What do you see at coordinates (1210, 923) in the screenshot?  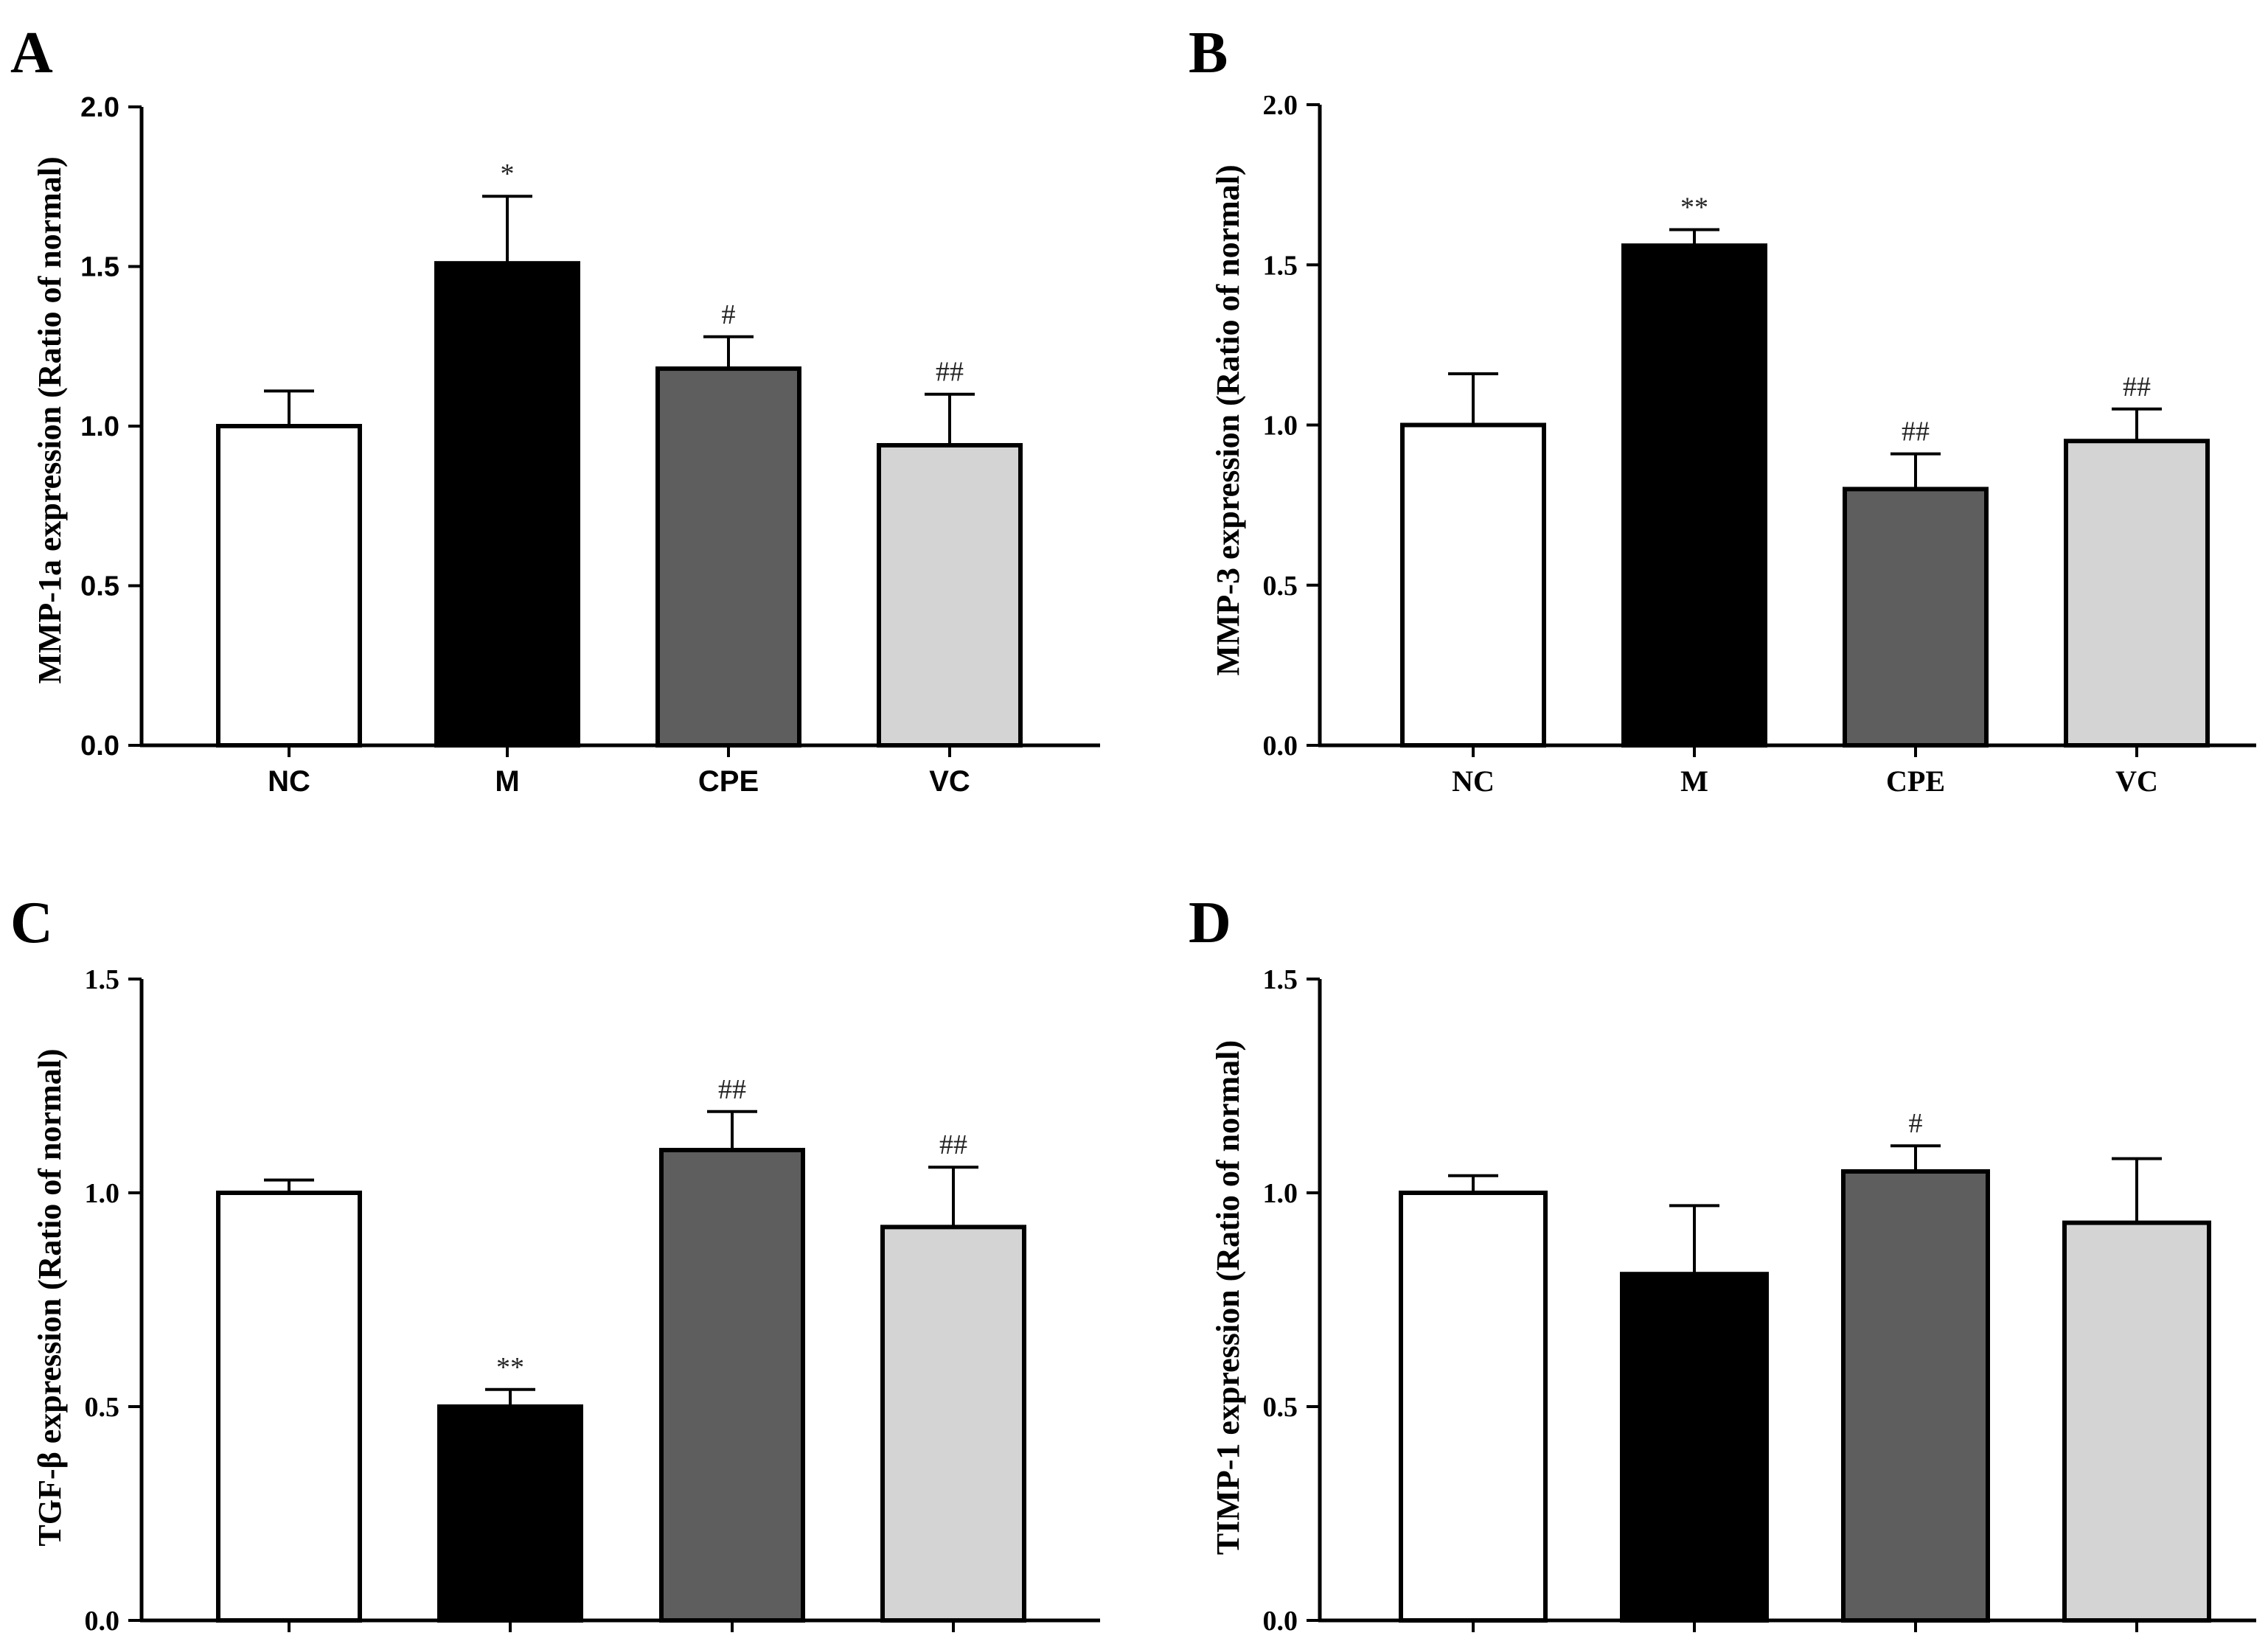 I see `panel-letter-d: D` at bounding box center [1210, 923].